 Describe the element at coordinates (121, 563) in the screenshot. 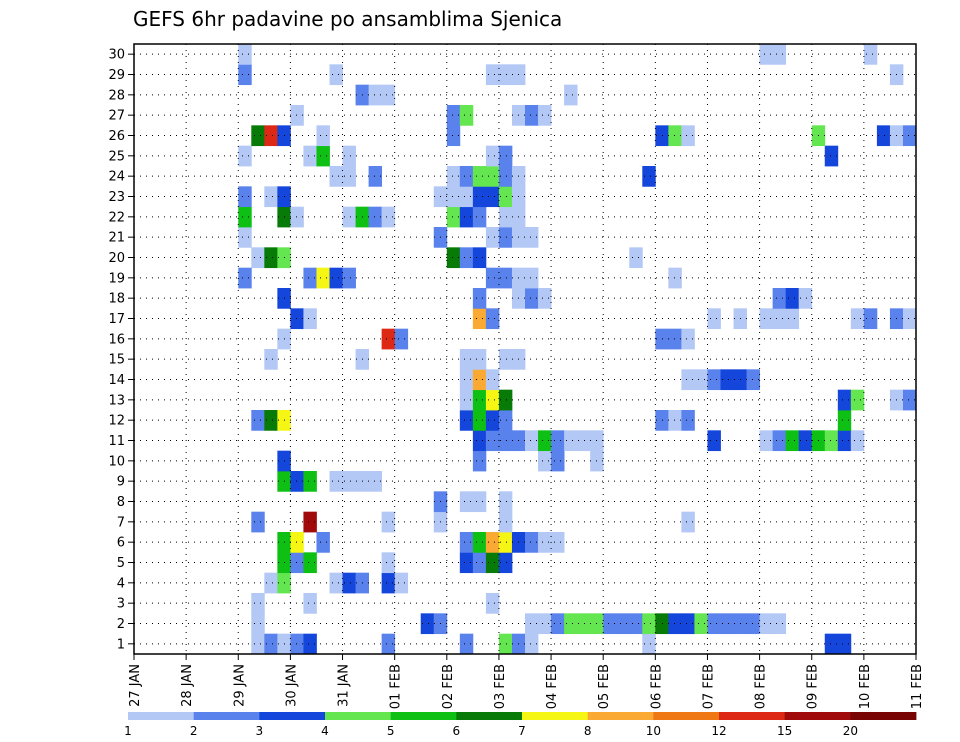

I see `y-tick-label: 5` at that location.